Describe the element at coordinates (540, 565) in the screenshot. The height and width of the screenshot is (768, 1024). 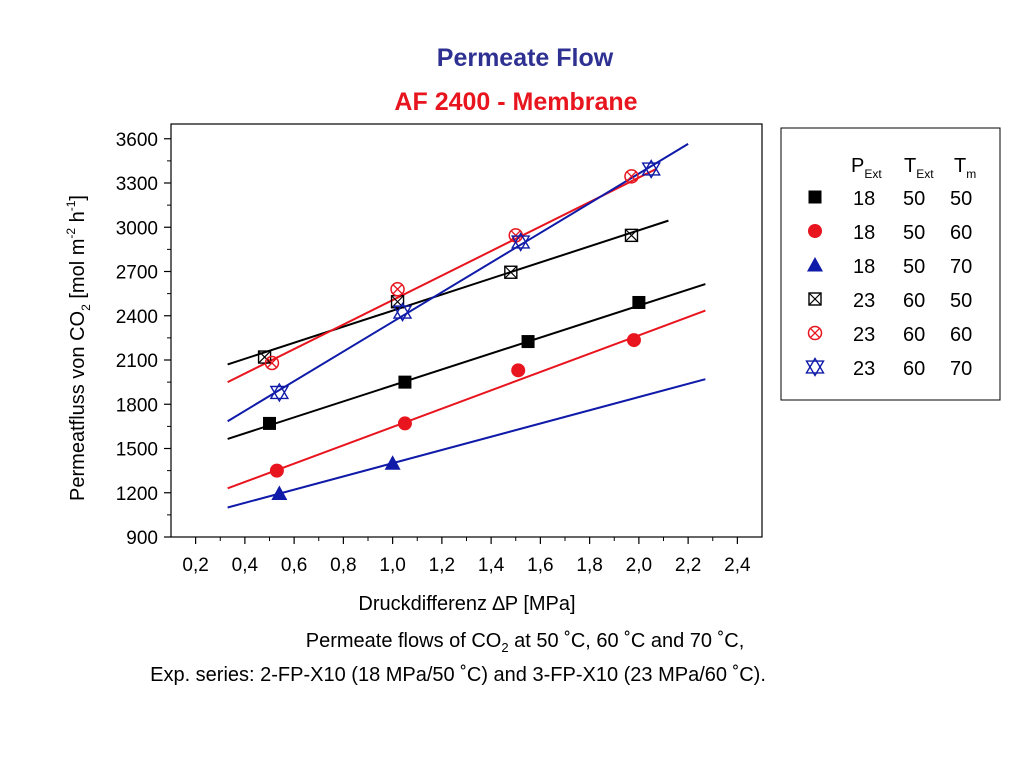
I see `x-tick-label: 1,6` at that location.